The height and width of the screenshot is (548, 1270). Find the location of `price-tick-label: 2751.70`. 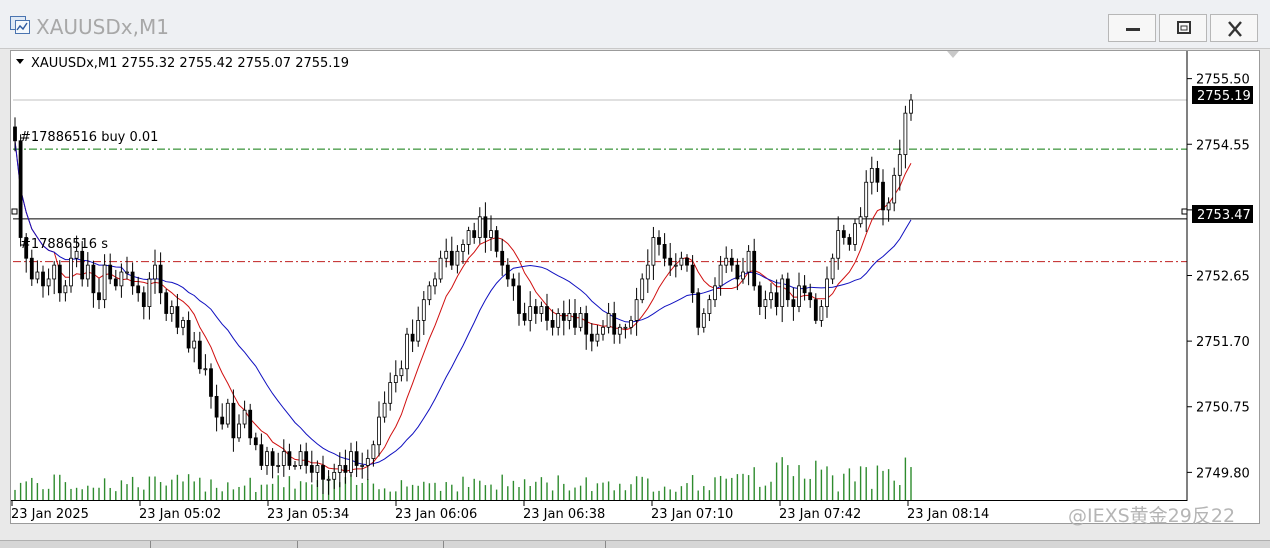

price-tick-label: 2751.70 is located at coordinates (1223, 342).